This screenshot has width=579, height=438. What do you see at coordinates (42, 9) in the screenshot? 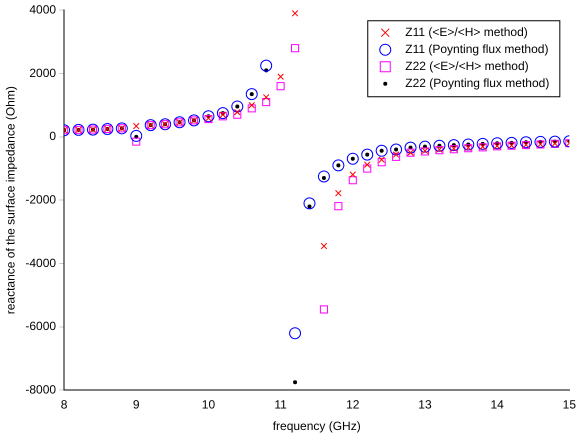
I see `y-tick-label: 4000` at bounding box center [42, 9].